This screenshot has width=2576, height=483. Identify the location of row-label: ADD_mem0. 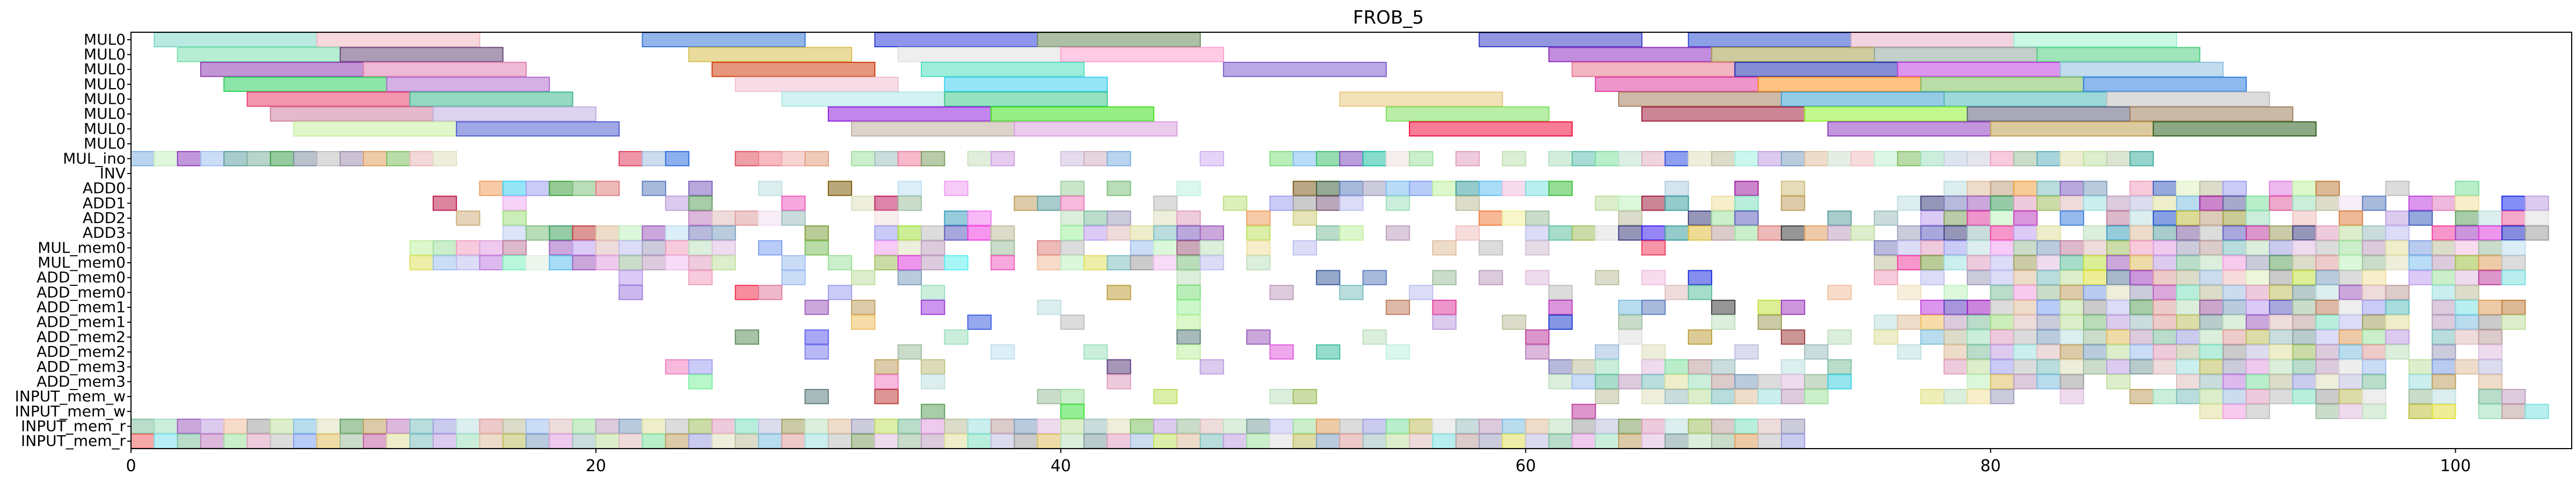
(81, 277).